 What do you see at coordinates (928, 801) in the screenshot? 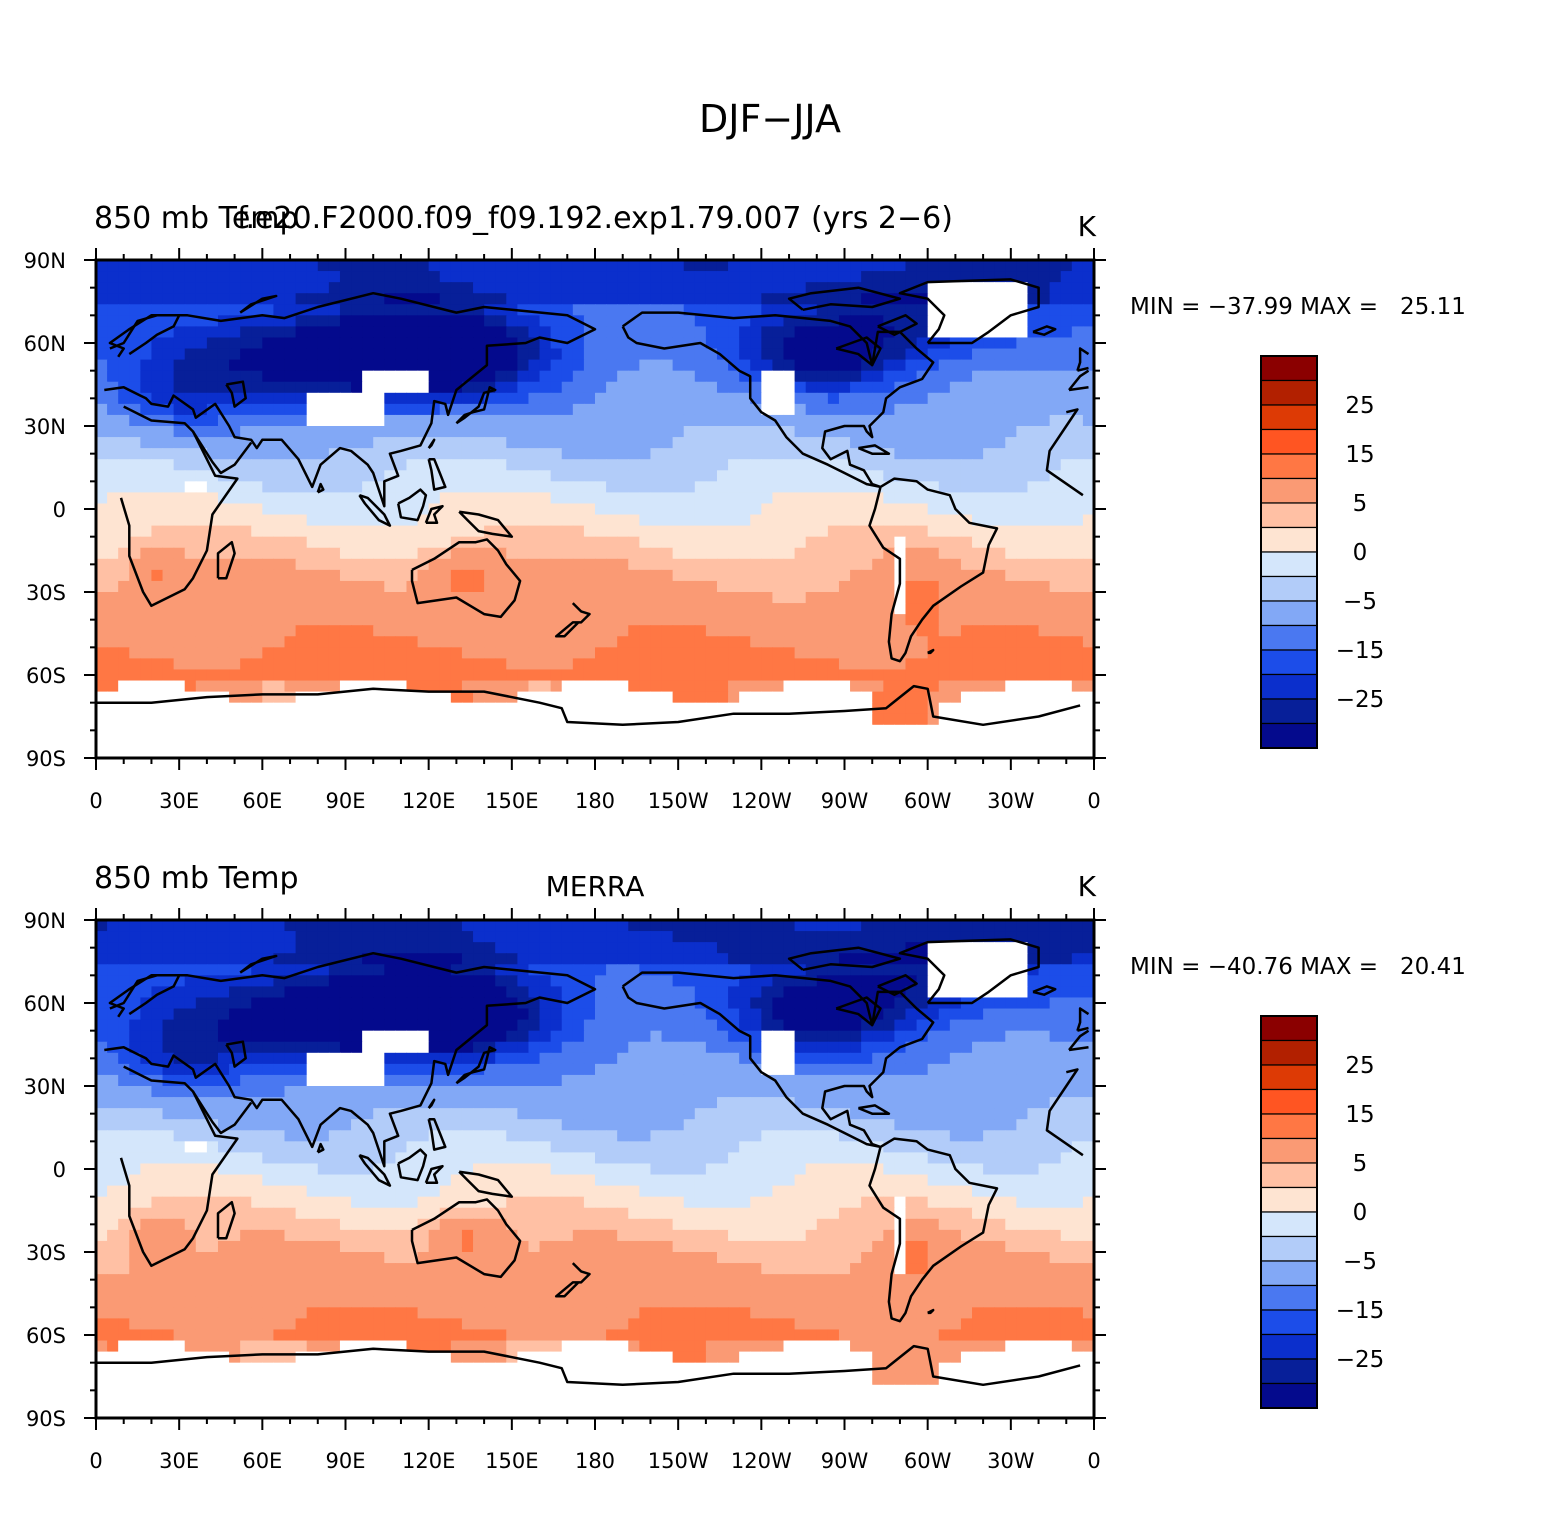
I see `x-tick-label: 60W` at bounding box center [928, 801].